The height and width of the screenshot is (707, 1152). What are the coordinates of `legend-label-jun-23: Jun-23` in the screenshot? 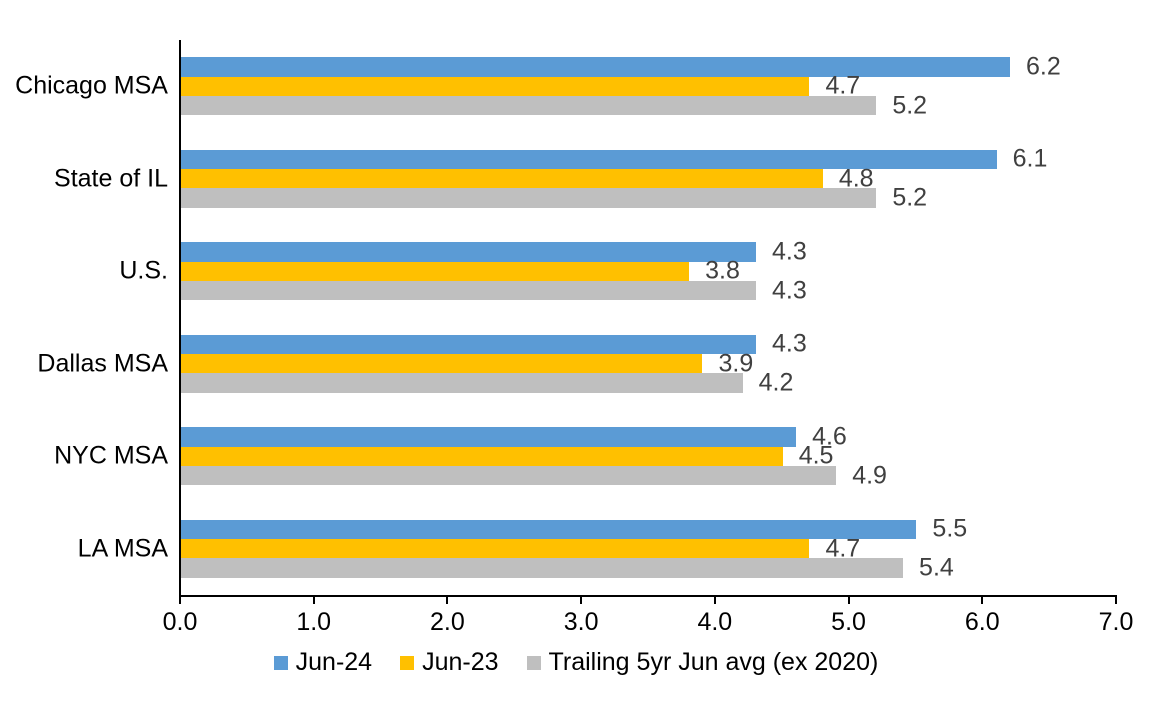 It's located at (460, 662).